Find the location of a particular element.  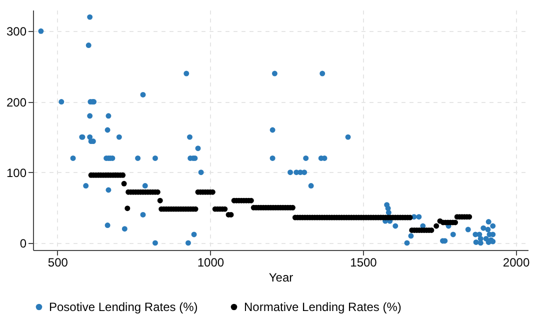

x-tick-label: 1500 is located at coordinates (364, 263).